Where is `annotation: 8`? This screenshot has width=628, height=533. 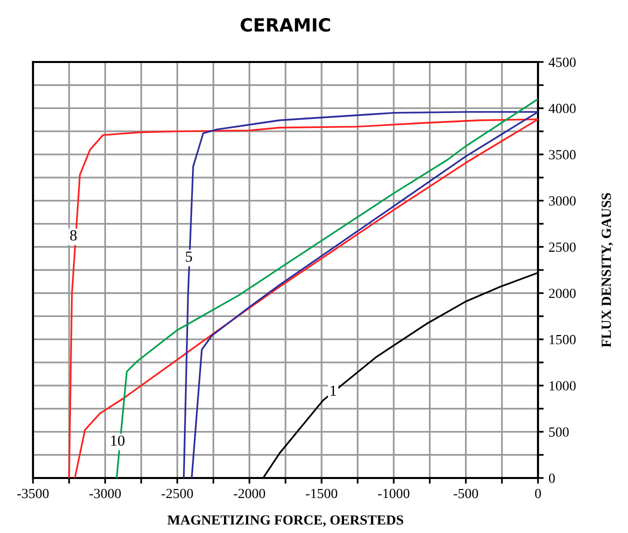 annotation: 8 is located at coordinates (73, 235).